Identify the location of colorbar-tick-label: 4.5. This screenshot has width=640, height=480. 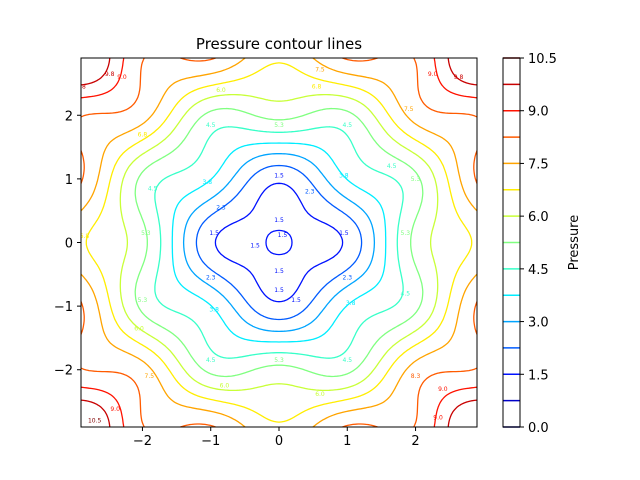
(538, 270).